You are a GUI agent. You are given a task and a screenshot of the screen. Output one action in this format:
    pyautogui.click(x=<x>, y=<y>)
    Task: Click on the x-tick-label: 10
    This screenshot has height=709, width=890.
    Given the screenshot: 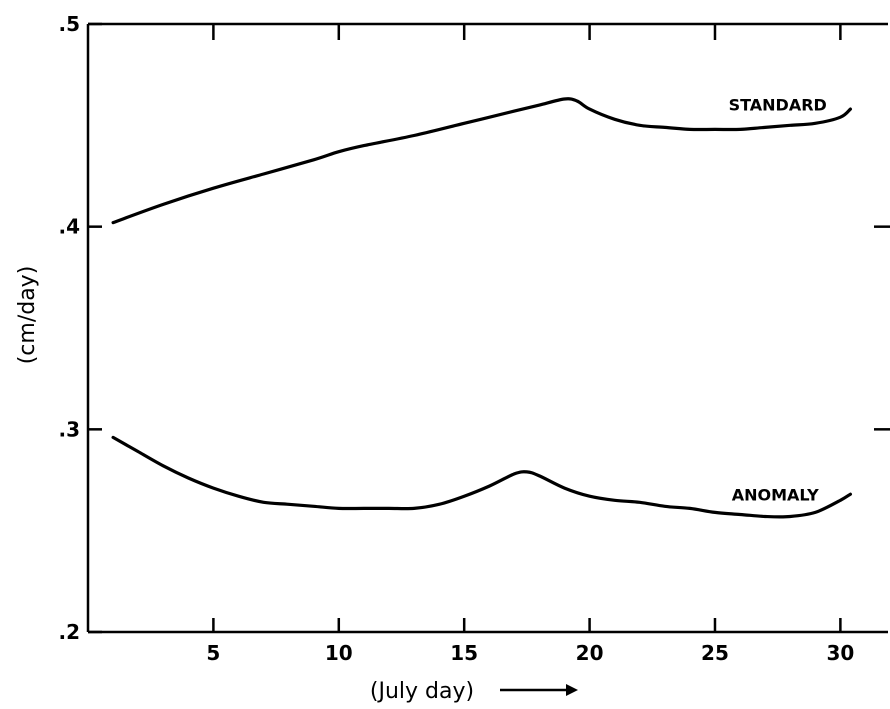 What is the action you would take?
    pyautogui.click(x=339, y=653)
    